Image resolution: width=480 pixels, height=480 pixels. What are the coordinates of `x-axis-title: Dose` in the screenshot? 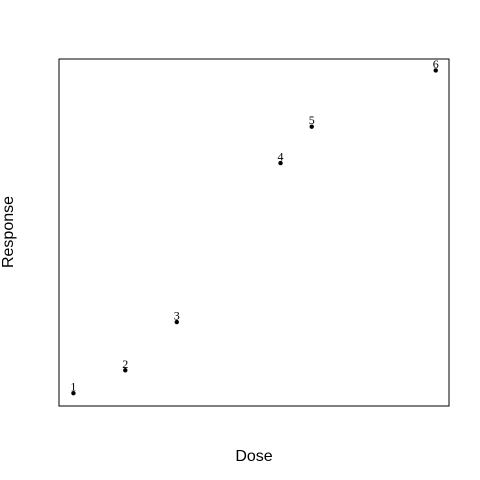 It's located at (253, 456).